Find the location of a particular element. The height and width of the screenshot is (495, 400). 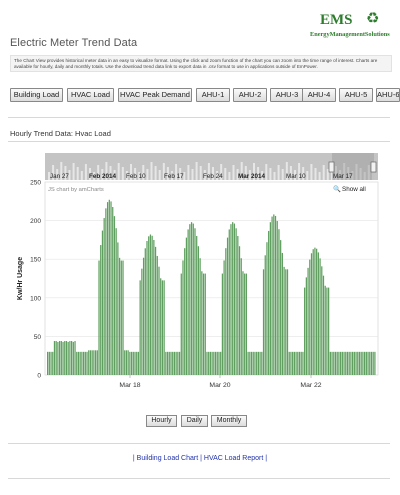

building-load-button: Building Load is located at coordinates (36, 95).